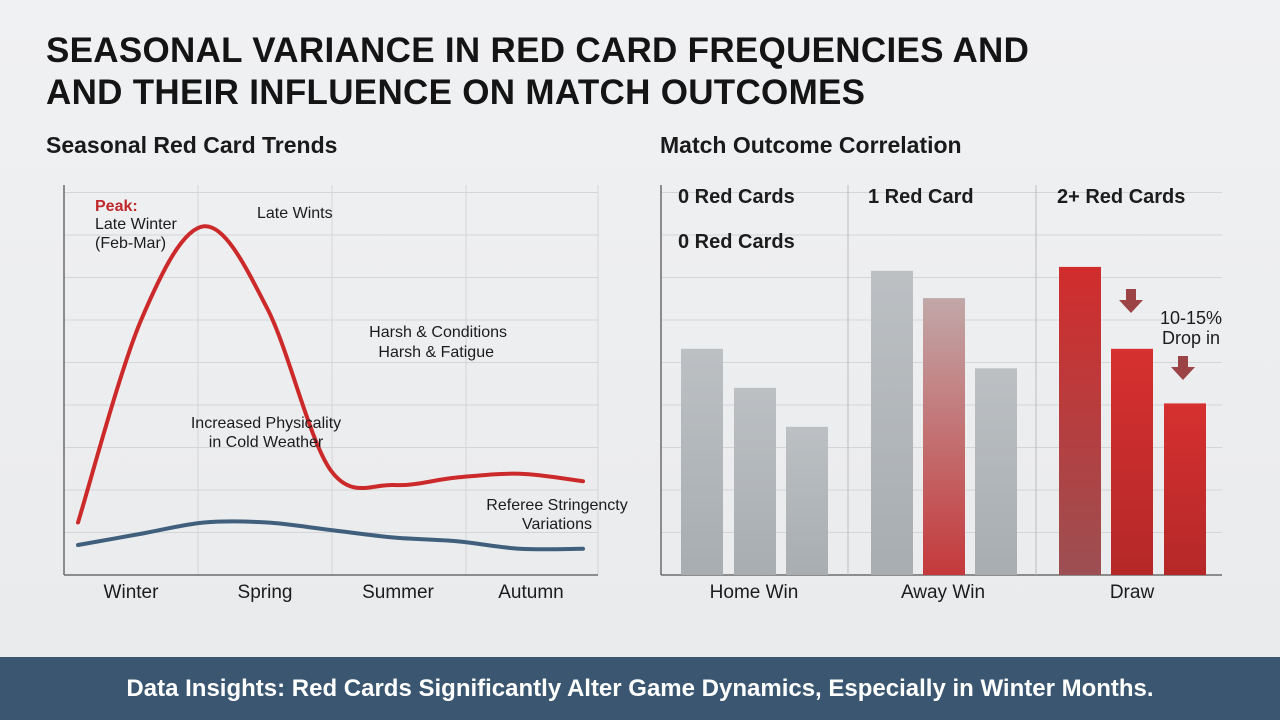  I want to click on group-label-0: 0 Red Cards, so click(736, 197).